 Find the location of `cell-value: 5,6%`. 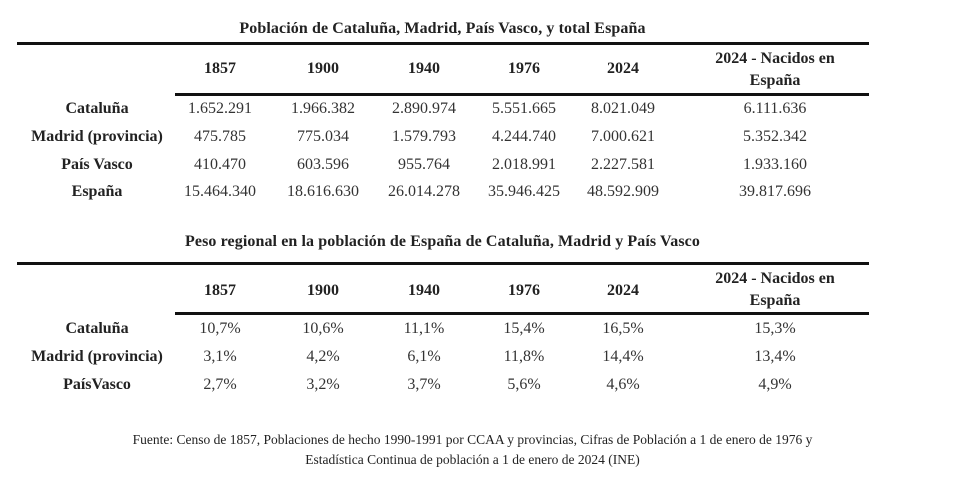

cell-value: 5,6% is located at coordinates (524, 384).